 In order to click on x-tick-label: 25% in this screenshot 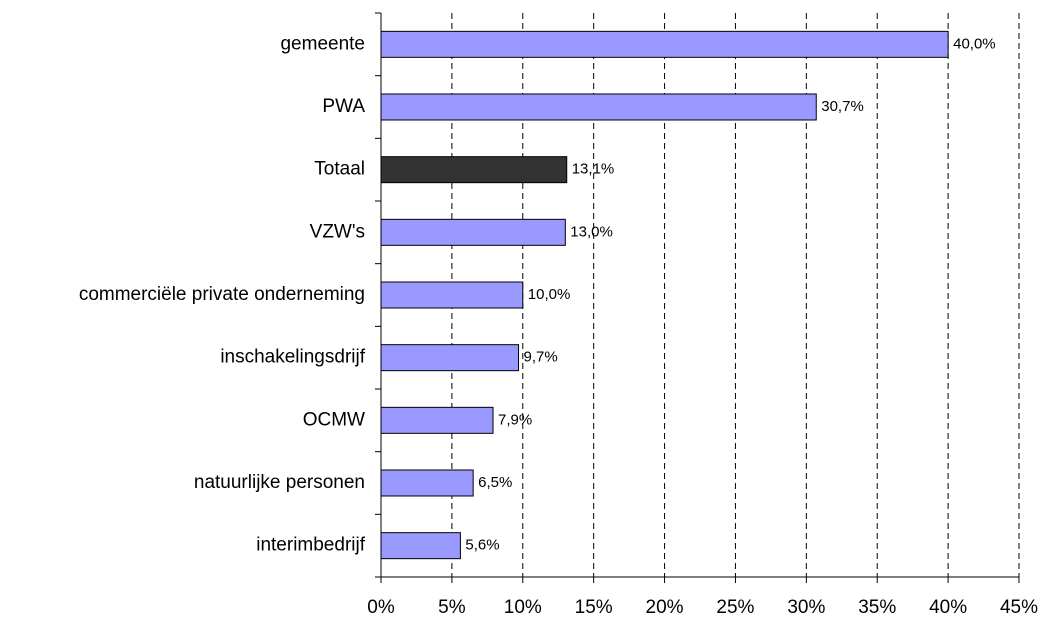, I will do `click(735, 607)`.